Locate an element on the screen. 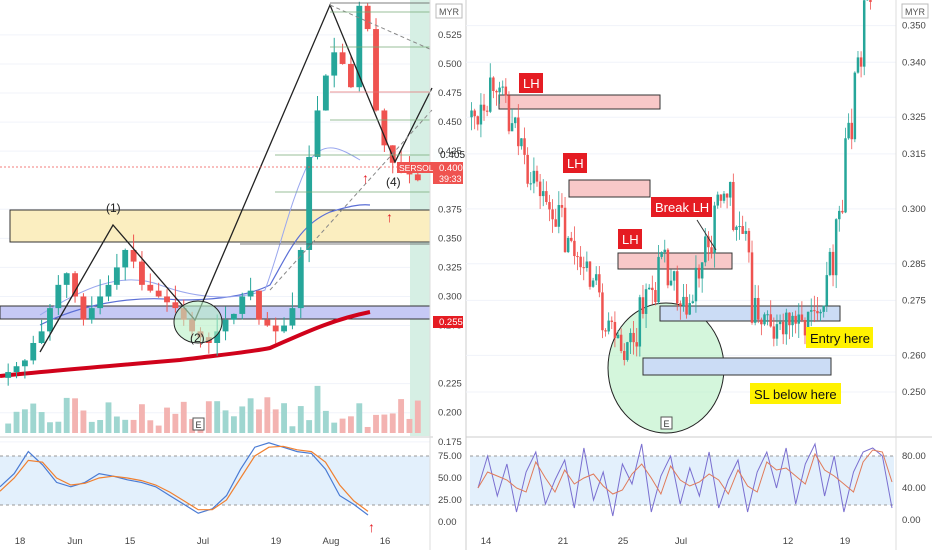  y-tick-label: 0.500 is located at coordinates (450, 64).